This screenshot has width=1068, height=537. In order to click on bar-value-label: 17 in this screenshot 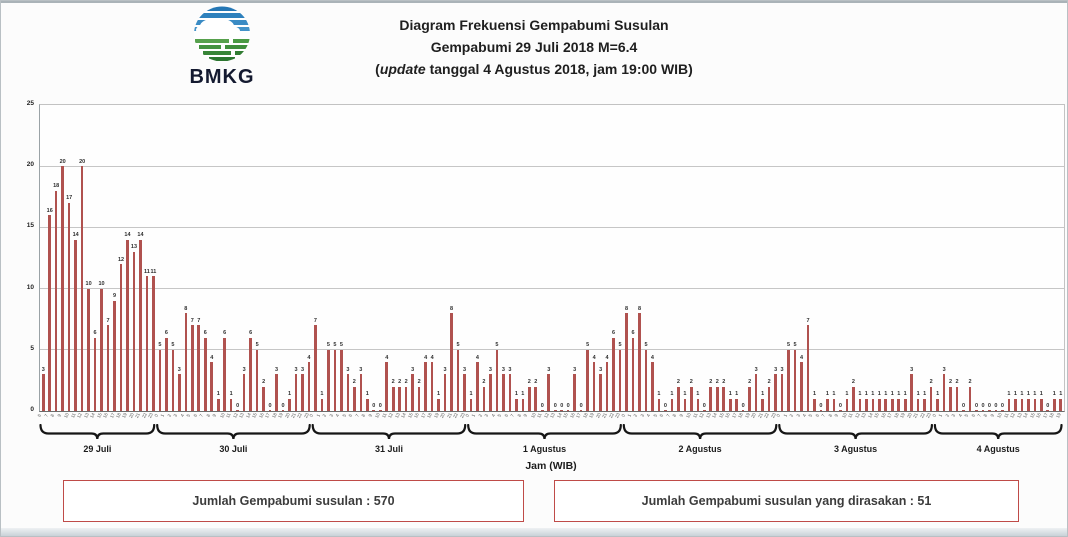, I will do `click(69, 198)`.